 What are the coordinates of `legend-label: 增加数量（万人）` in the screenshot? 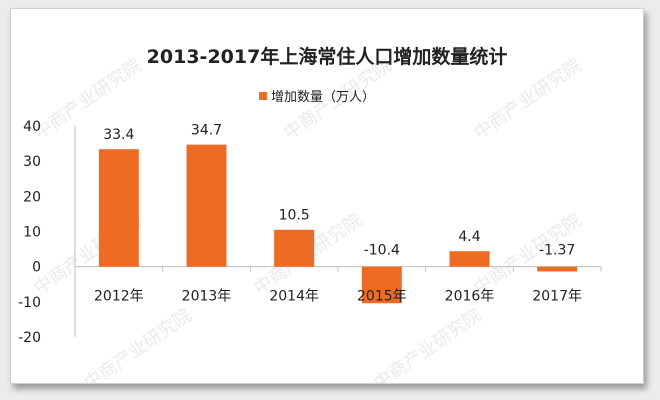 It's located at (323, 97).